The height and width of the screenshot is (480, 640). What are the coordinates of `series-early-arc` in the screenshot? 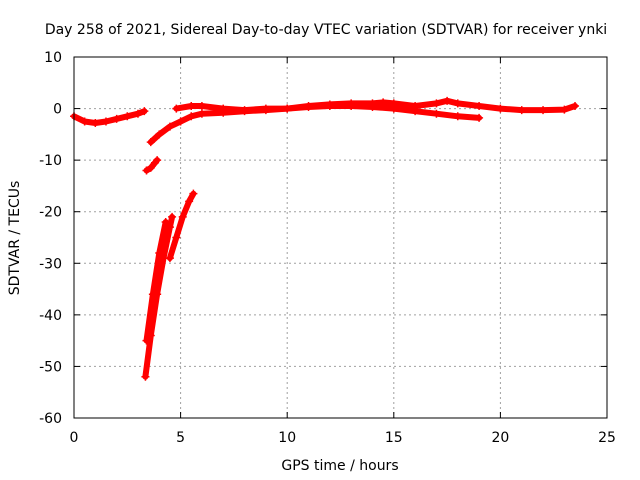 It's located at (109, 117).